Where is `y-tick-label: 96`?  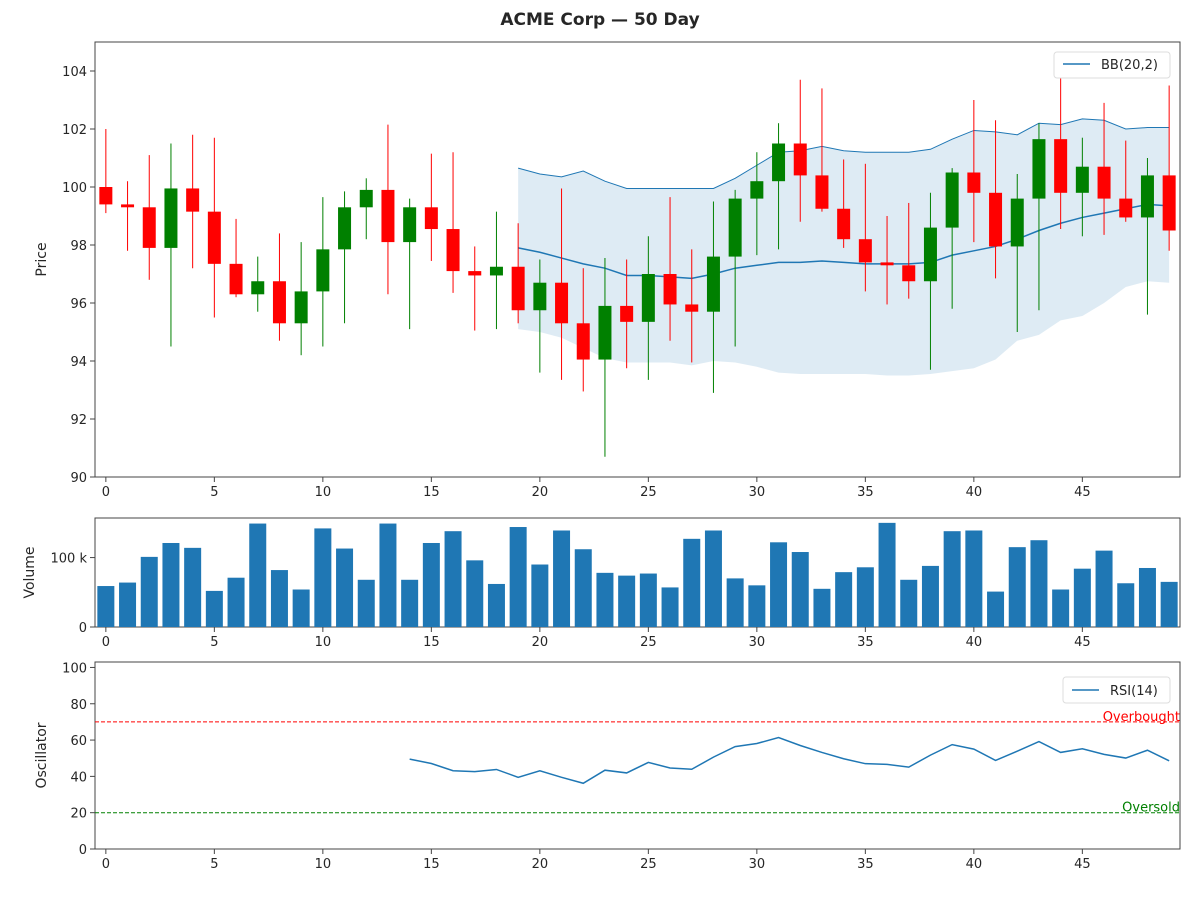 y-tick-label: 96 is located at coordinates (78, 304).